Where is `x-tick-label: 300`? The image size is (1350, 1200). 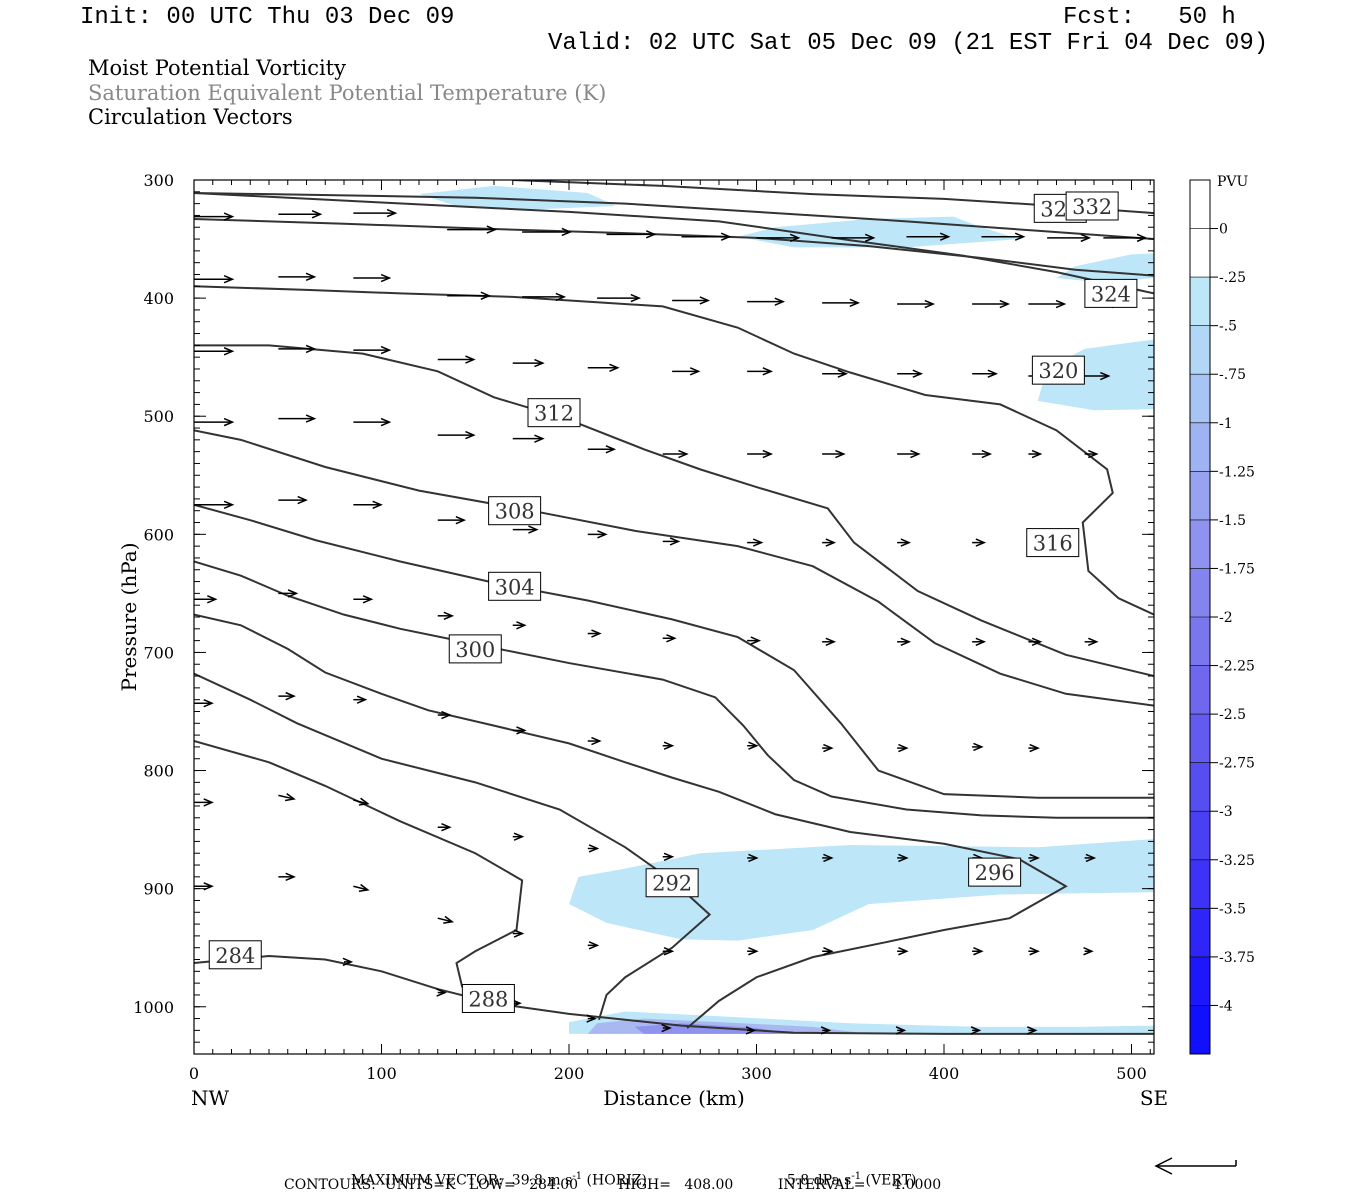
x-tick-label: 300 is located at coordinates (756, 1073).